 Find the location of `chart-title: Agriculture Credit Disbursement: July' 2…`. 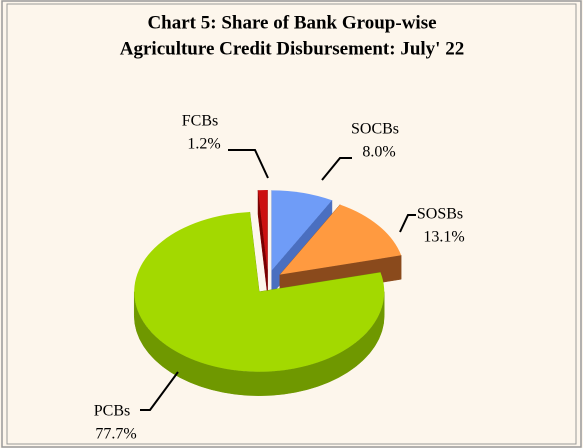

chart-title: Agriculture Credit Disbursement: July' 2… is located at coordinates (292, 48).